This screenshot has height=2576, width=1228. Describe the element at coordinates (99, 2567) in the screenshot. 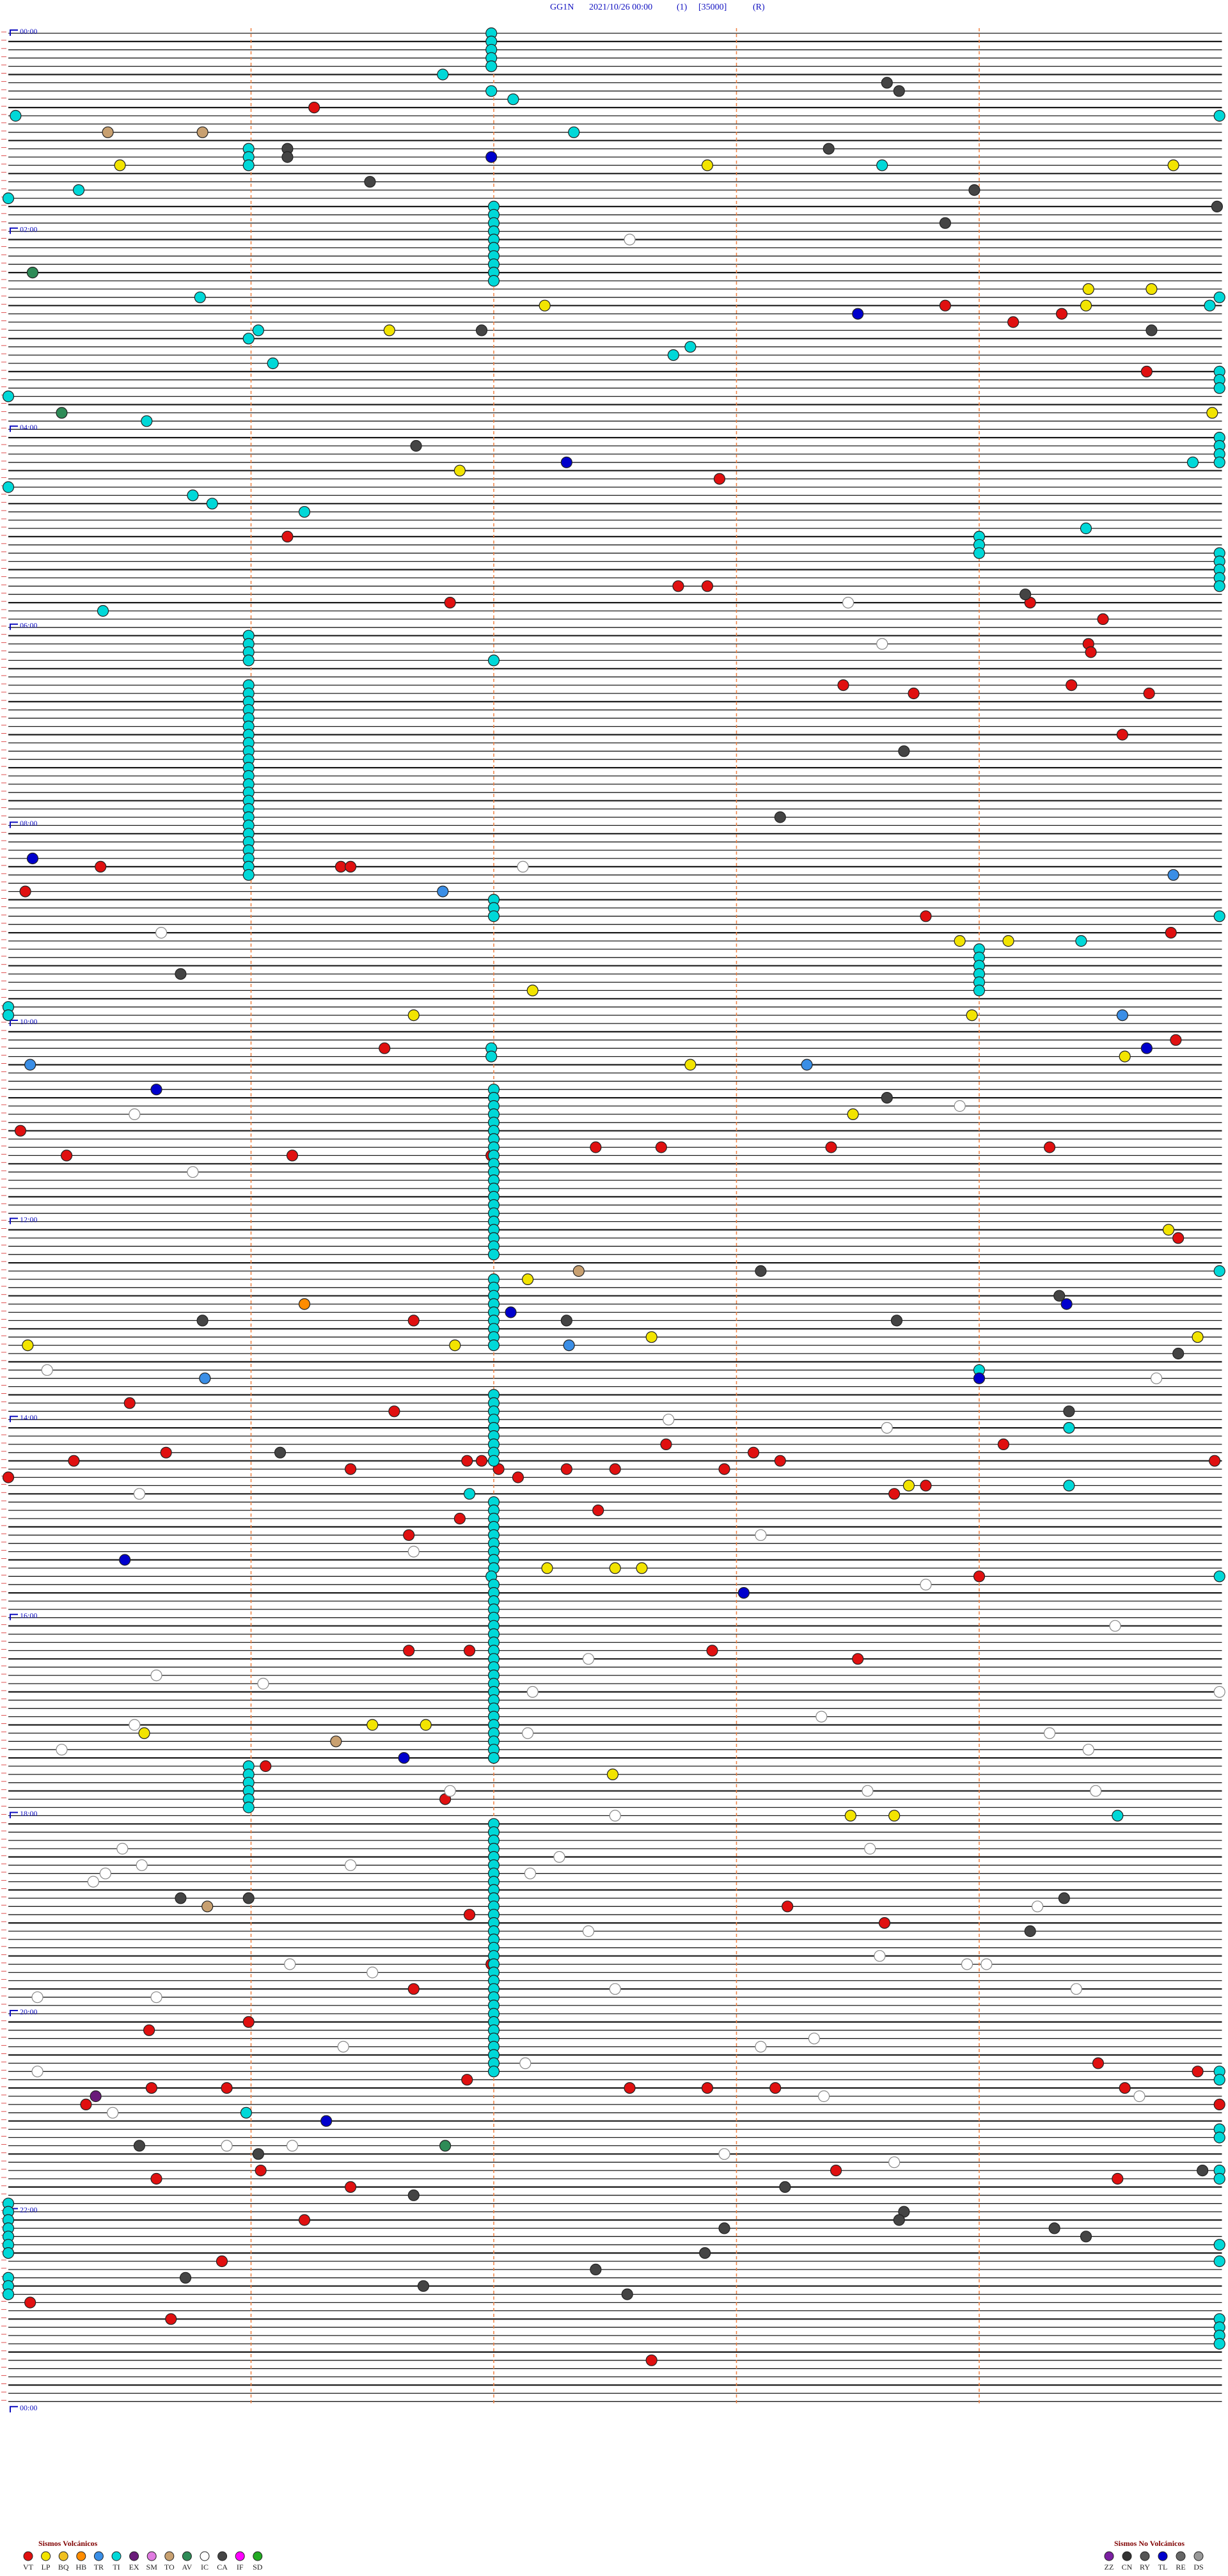

I see `legend-label: TR` at that location.